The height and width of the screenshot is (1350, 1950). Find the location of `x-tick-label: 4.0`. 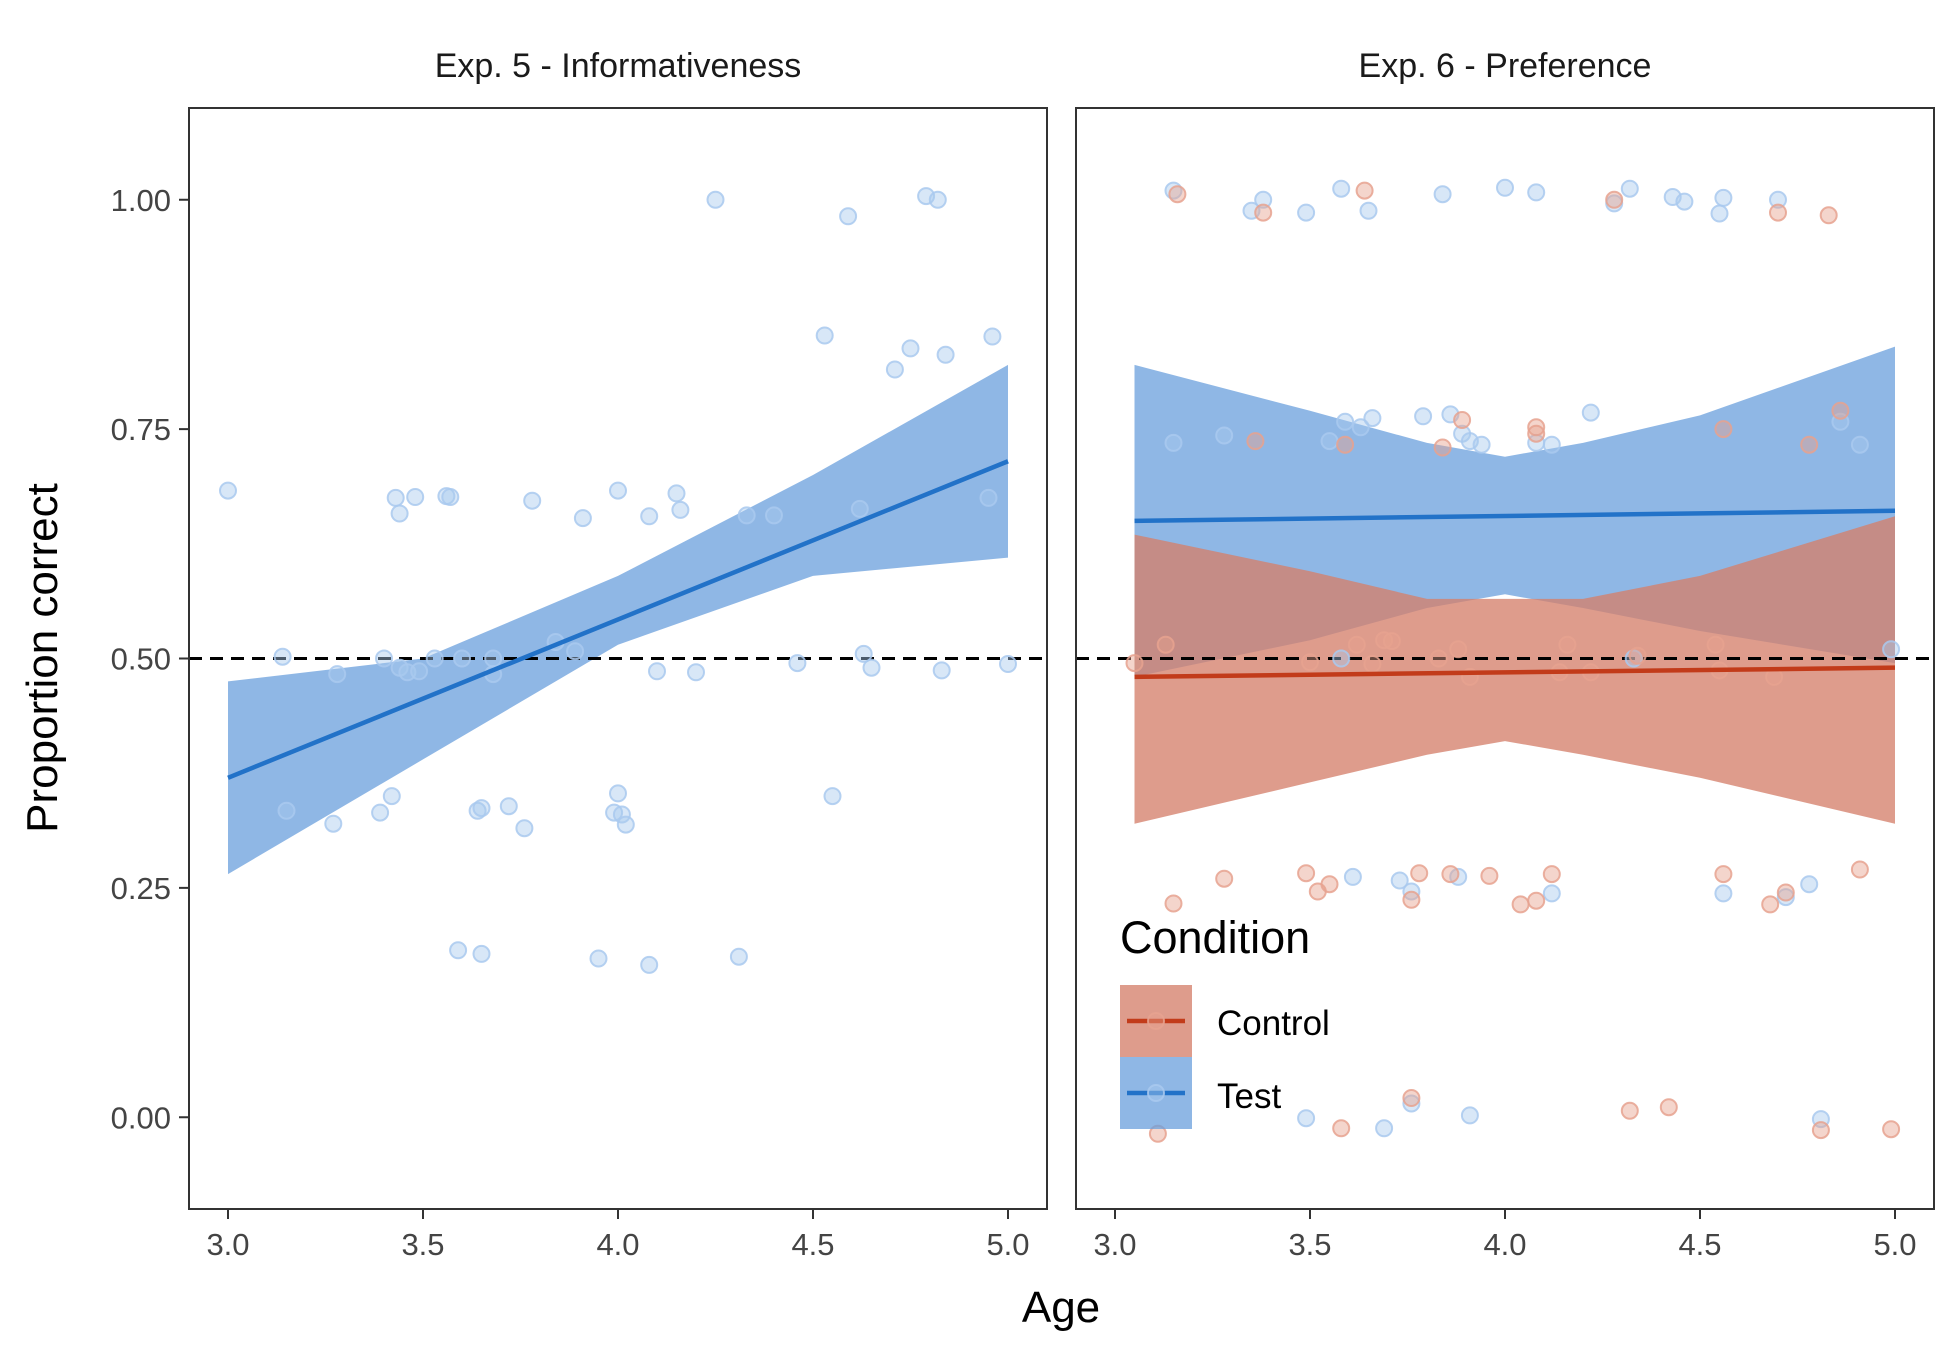

x-tick-label: 4.0 is located at coordinates (617, 1244).